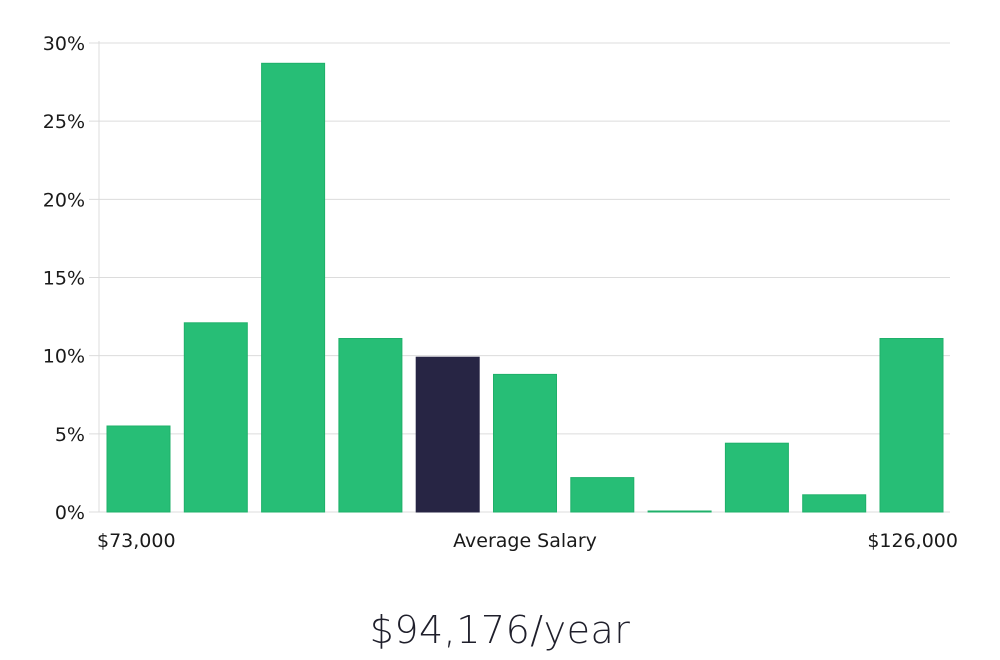 This screenshot has width=1000, height=660. What do you see at coordinates (64, 357) in the screenshot?
I see `y-tick-label: 10%` at bounding box center [64, 357].